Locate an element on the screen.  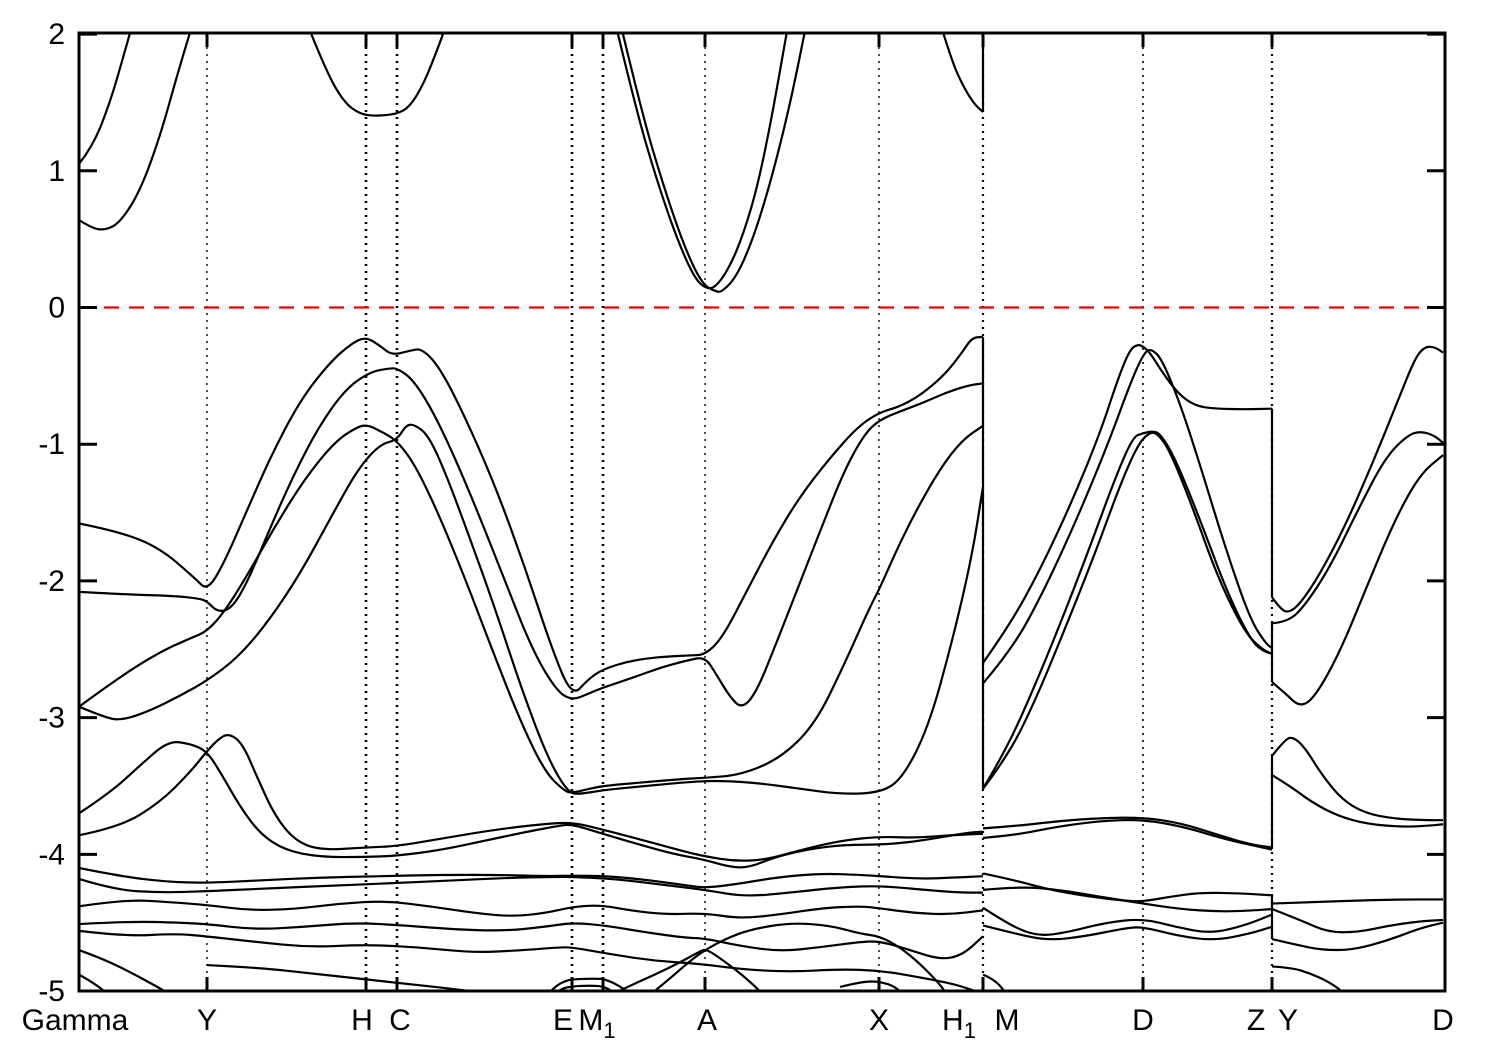
band-line-MDZ-low-b is located at coordinates (1127, 899).